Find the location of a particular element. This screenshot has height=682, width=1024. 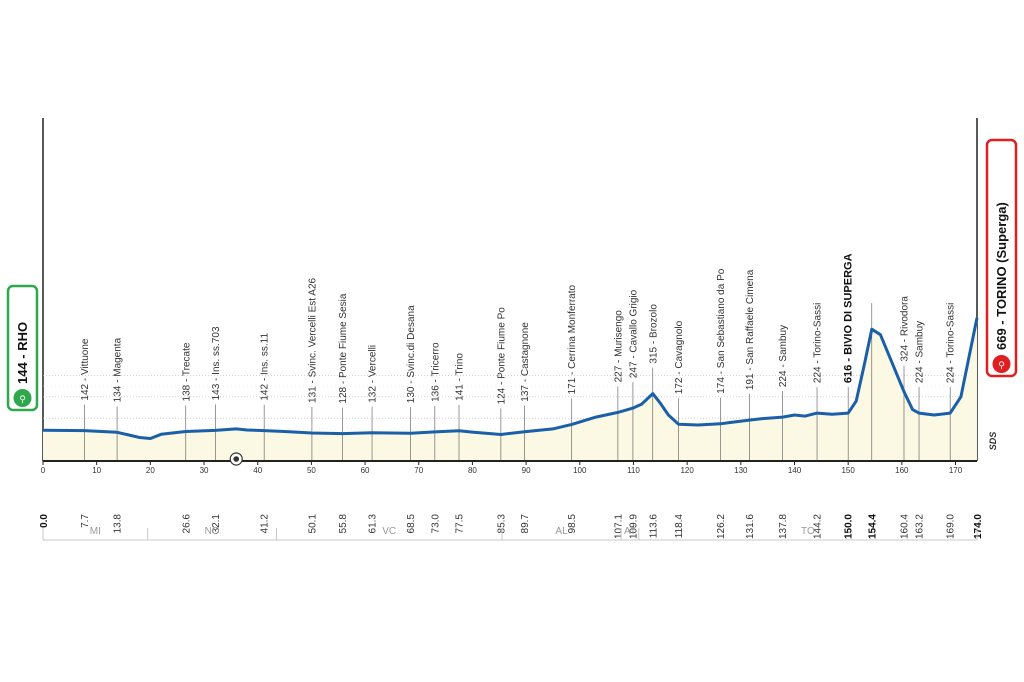

waypoint-label: 143 - Ins. ss.703 is located at coordinates (216, 363).